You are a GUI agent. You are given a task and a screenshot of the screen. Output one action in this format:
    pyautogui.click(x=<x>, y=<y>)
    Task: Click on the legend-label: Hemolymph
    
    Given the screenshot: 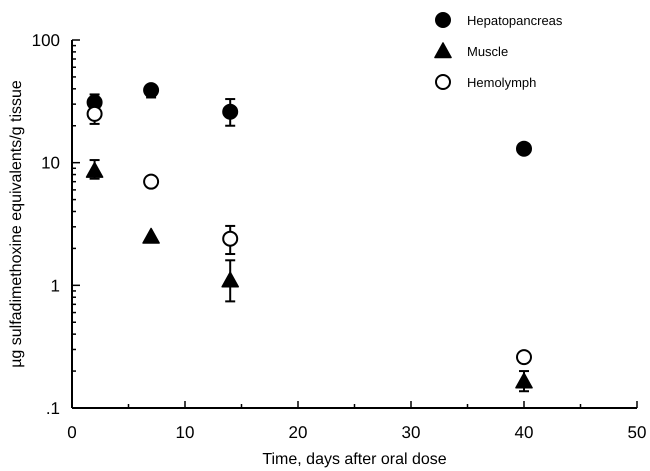 What is the action you would take?
    pyautogui.click(x=501, y=82)
    